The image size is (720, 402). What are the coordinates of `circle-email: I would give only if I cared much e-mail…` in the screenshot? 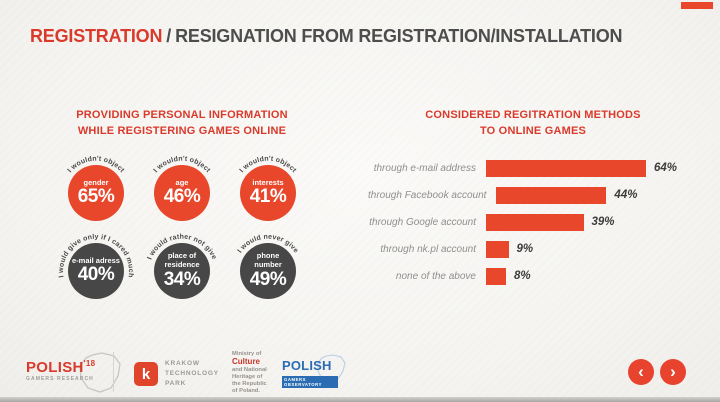 It's located at (96, 262).